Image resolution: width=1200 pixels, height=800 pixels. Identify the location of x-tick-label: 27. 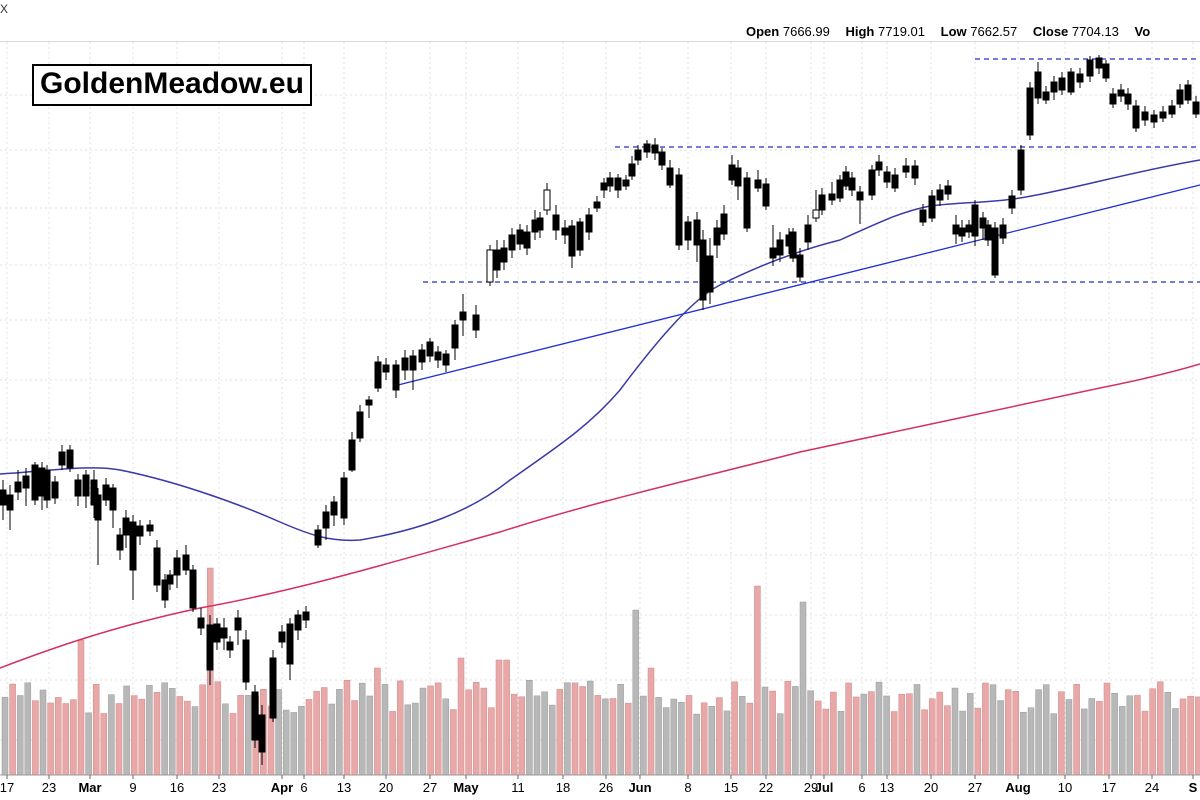
(430, 787).